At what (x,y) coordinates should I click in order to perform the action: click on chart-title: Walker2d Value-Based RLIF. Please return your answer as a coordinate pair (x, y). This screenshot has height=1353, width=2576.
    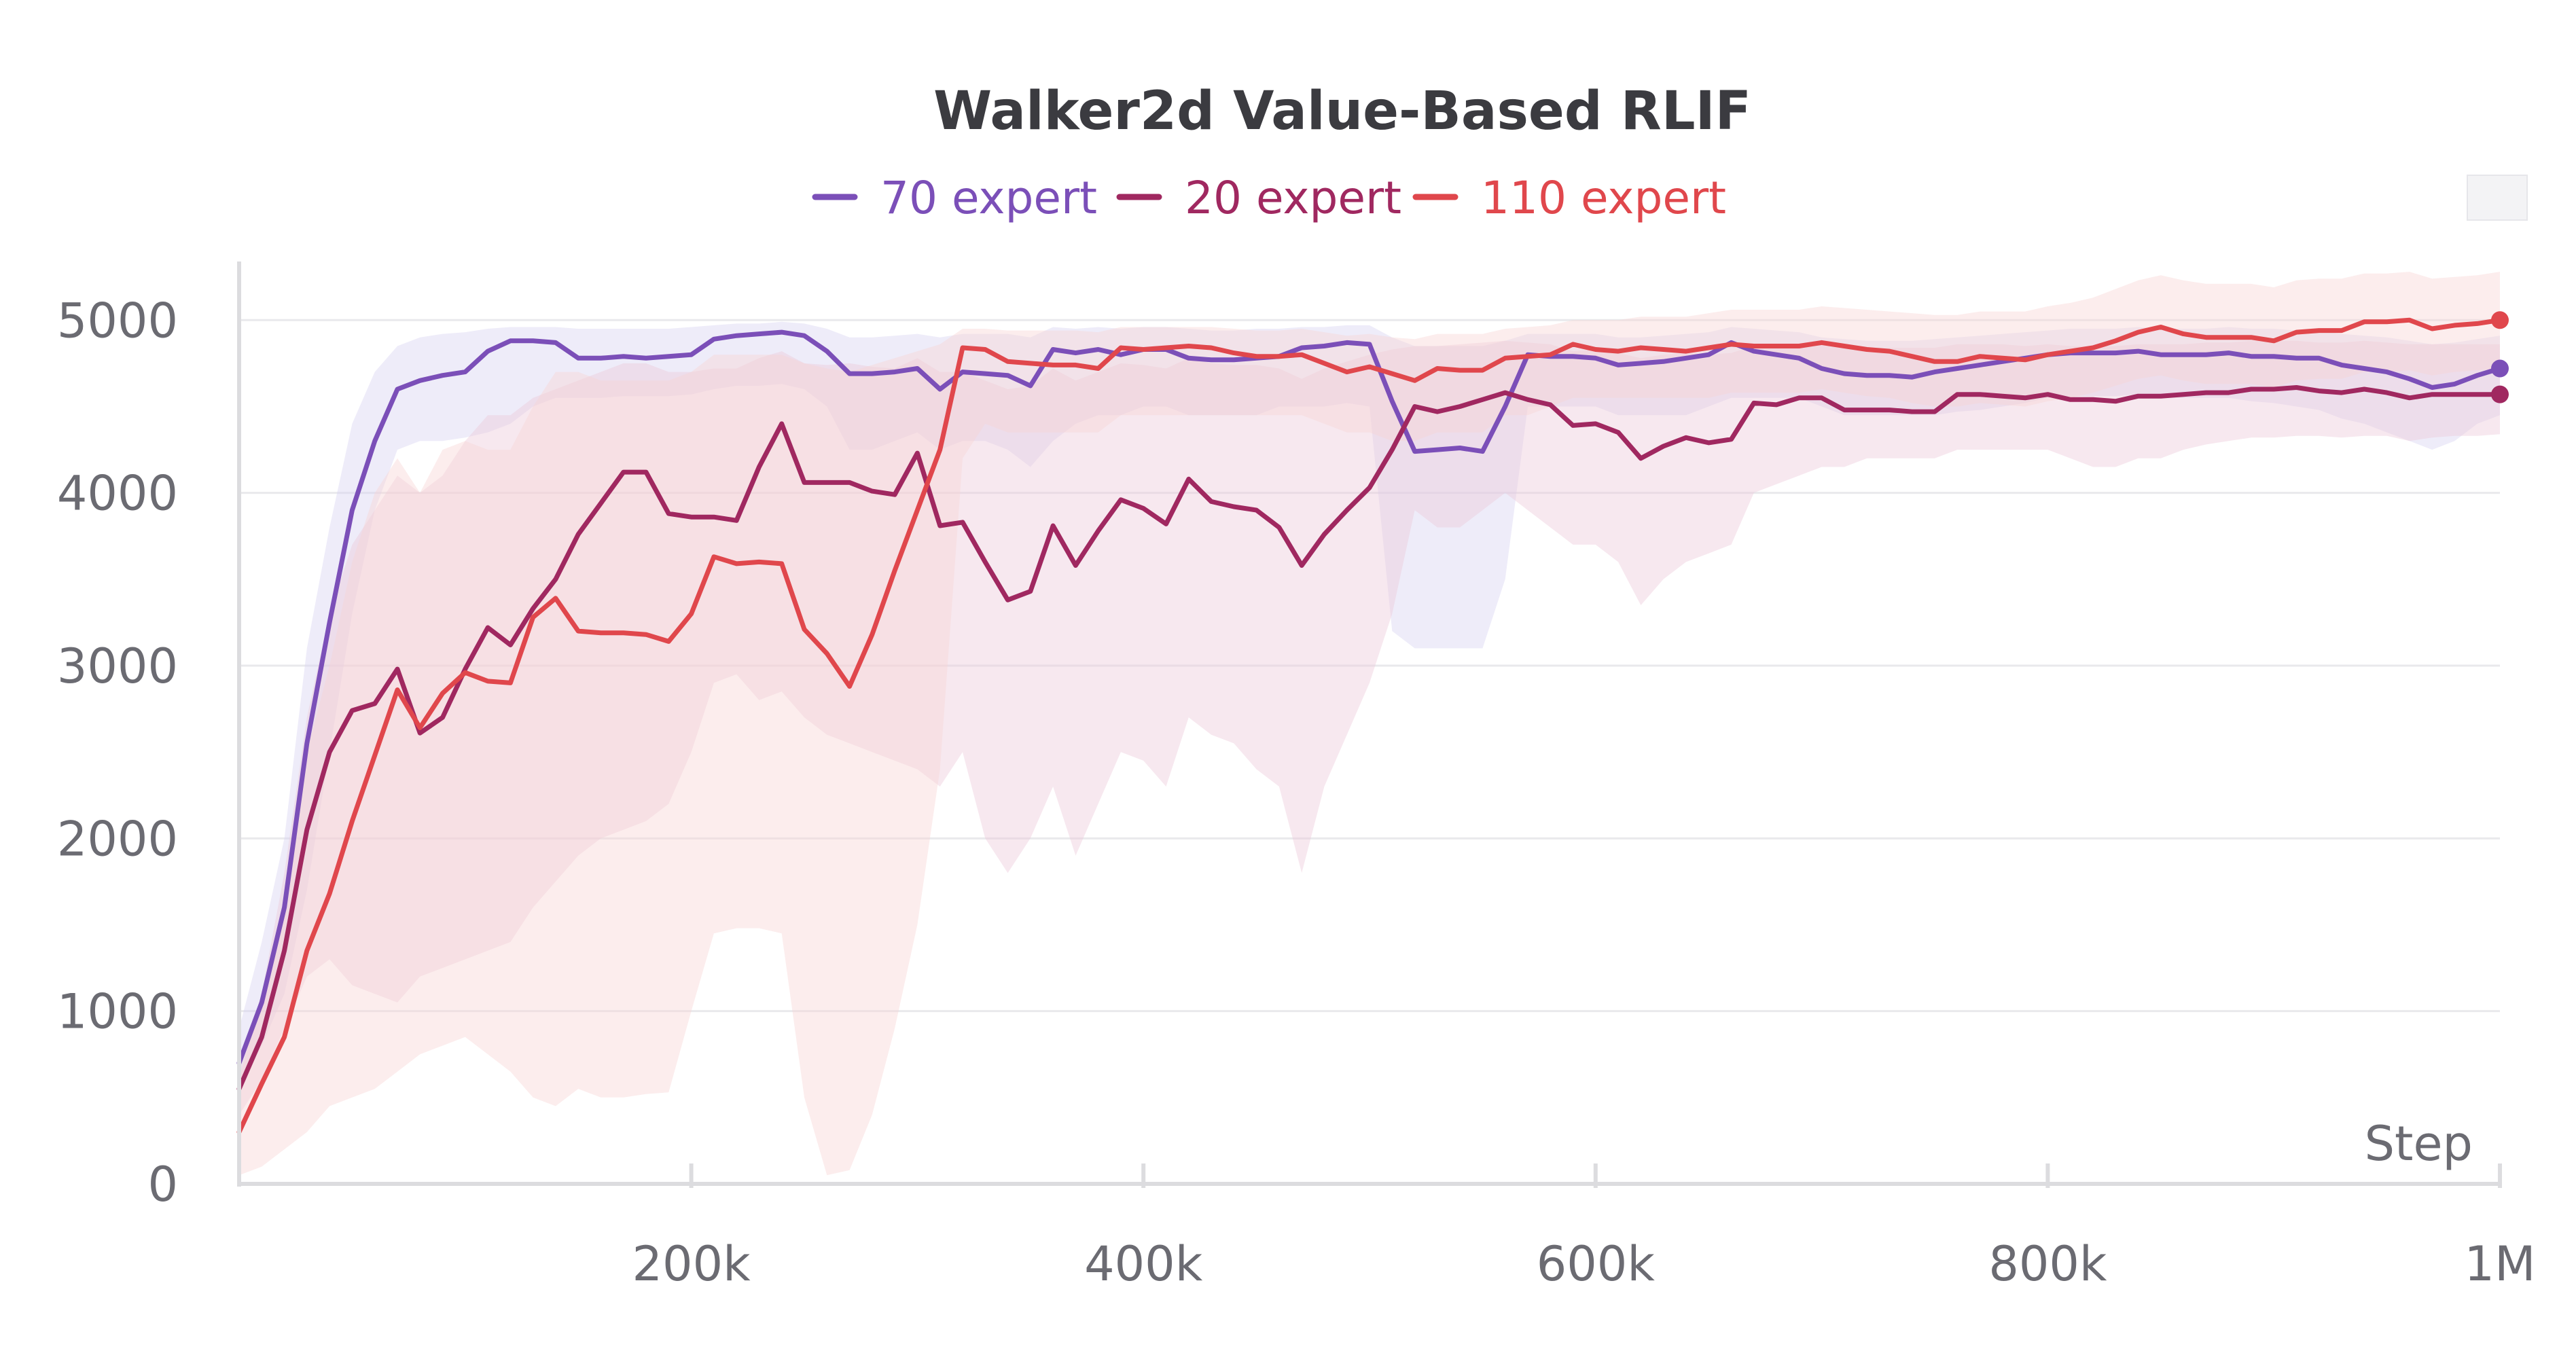
    Looking at the image, I should click on (1342, 111).